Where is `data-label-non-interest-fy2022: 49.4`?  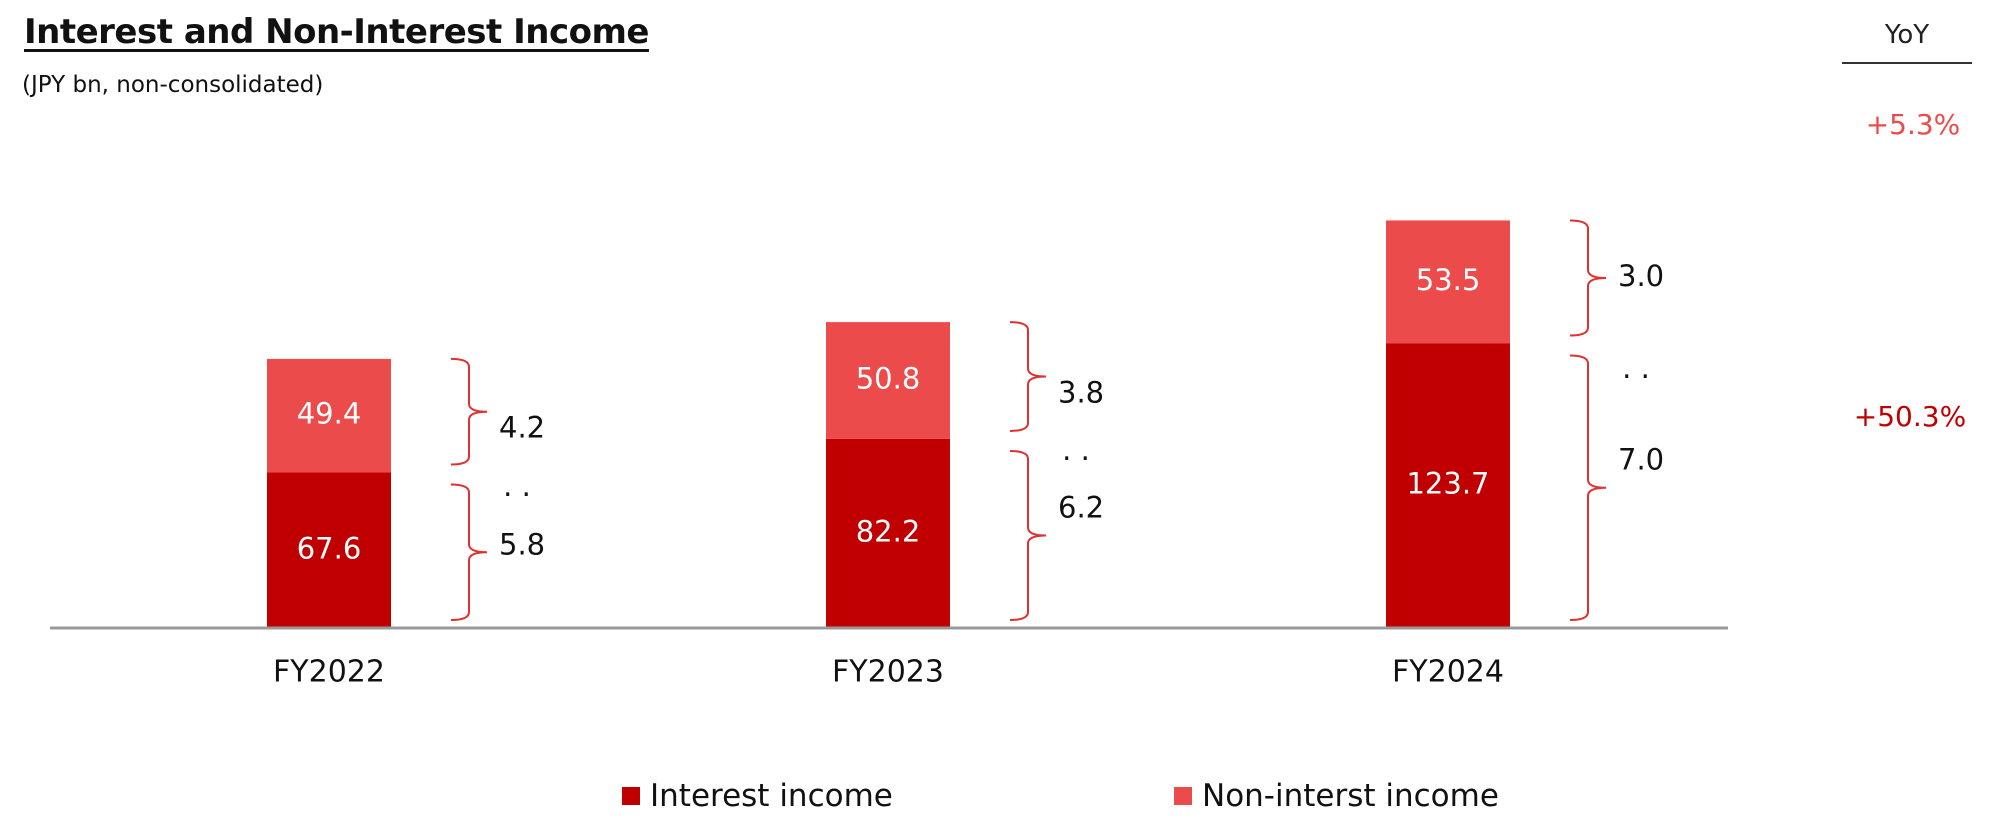
data-label-non-interest-fy2022: 49.4 is located at coordinates (329, 414).